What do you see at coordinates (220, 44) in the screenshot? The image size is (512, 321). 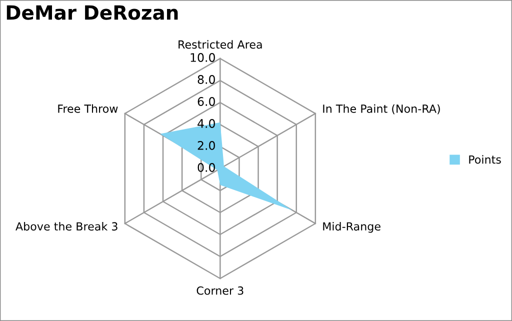 I see `spoke-label: Restricted Area` at bounding box center [220, 44].